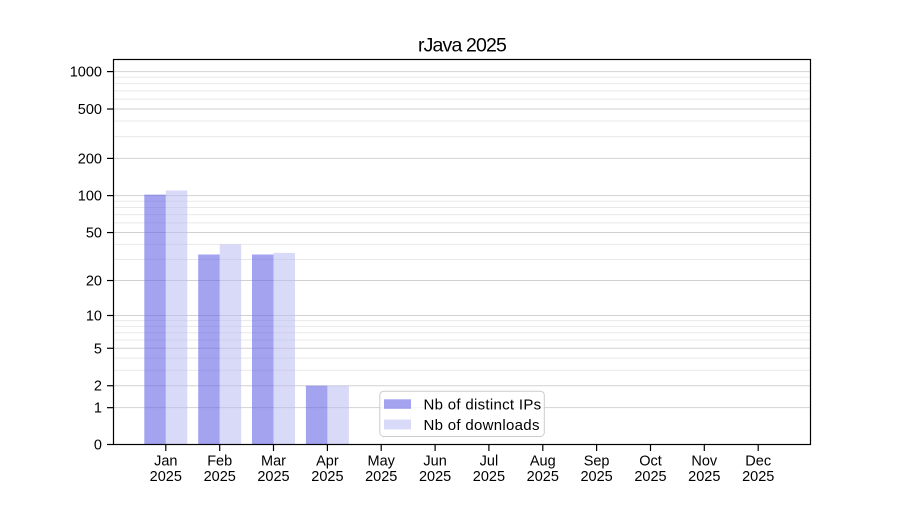  Describe the element at coordinates (758, 462) in the screenshot. I see `svg-text: Dec` at that location.